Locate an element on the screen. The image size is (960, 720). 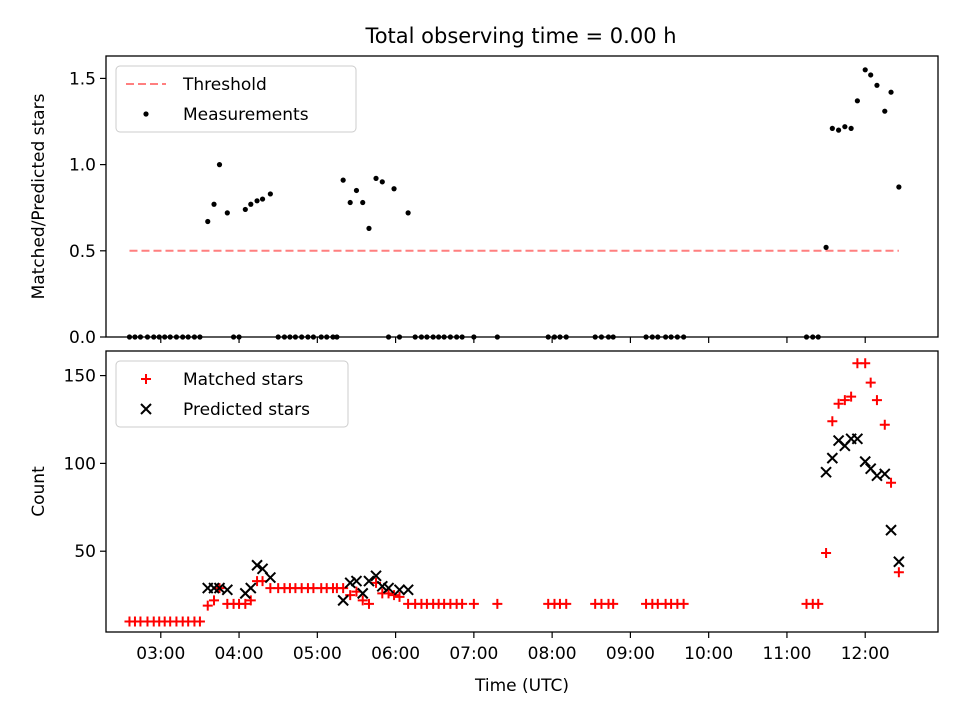
x-tick-label: 10:00 is located at coordinates (708, 654).